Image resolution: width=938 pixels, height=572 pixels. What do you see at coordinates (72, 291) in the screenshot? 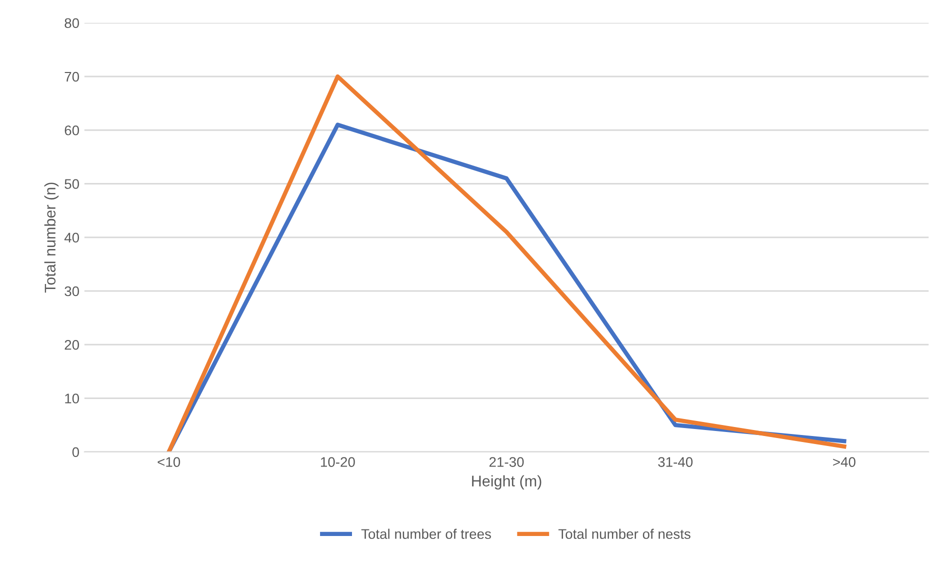
I see `y-tick-label: 30` at bounding box center [72, 291].